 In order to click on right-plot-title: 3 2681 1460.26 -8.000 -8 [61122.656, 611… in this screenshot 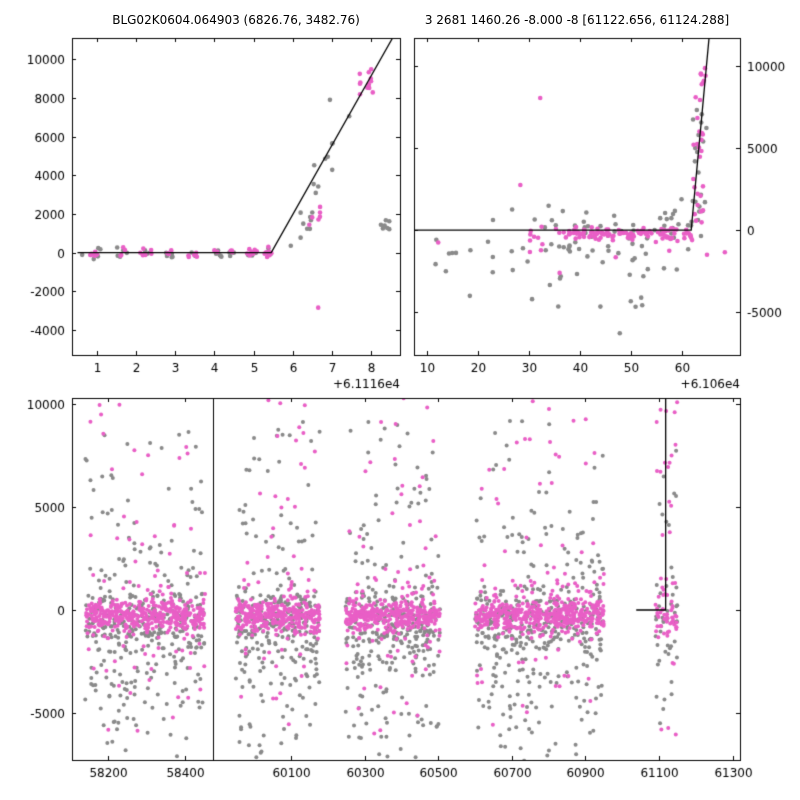, I will do `click(577, 20)`.